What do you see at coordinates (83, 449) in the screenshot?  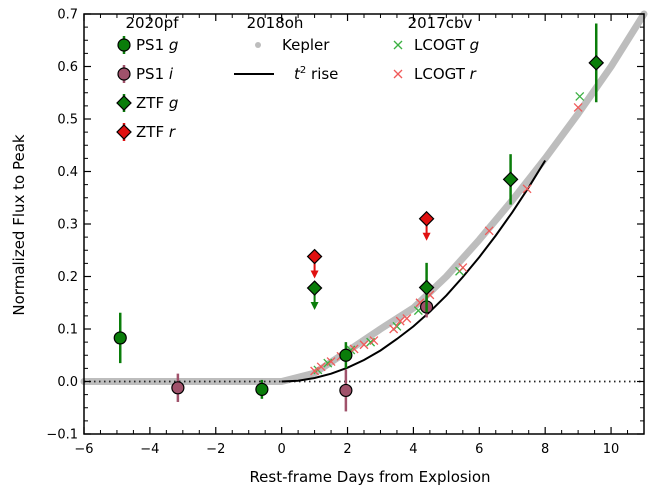 I see `x-tick-label-0: −6` at bounding box center [83, 449].